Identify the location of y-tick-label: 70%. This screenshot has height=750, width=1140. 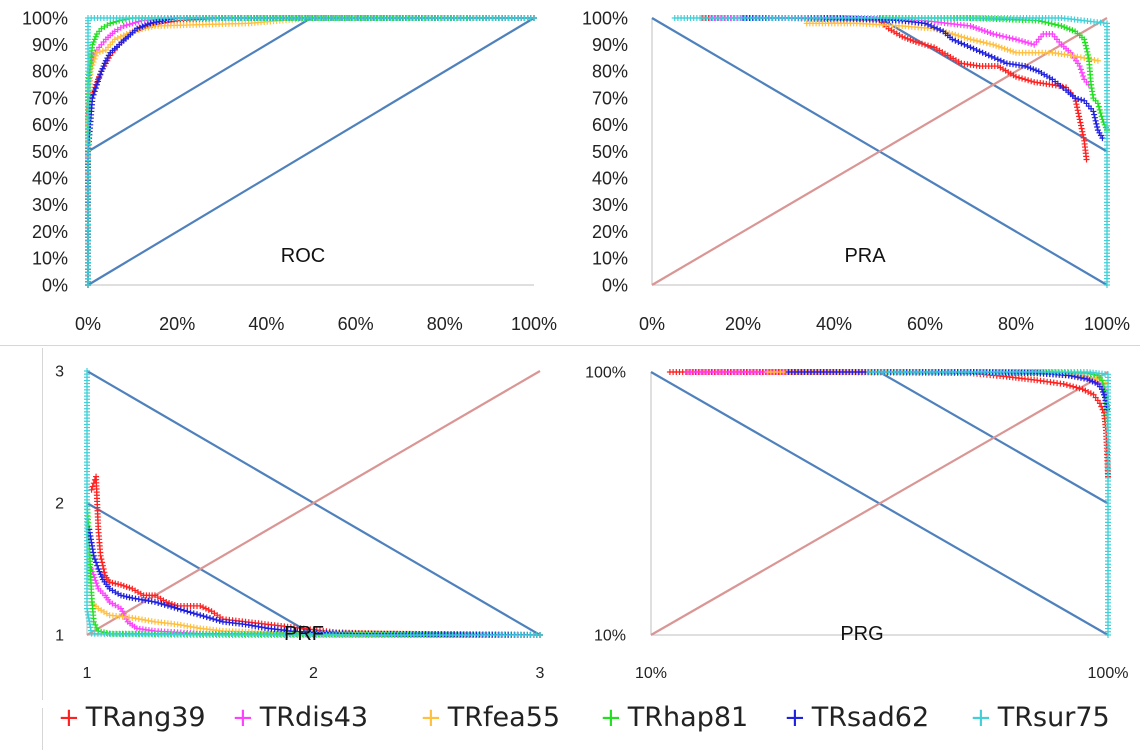
(50, 98).